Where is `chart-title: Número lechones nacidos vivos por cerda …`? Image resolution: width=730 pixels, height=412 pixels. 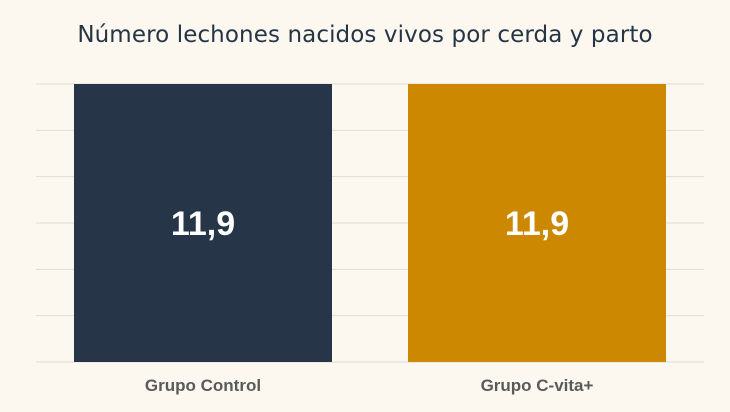
chart-title: Número lechones nacidos vivos por cerda … is located at coordinates (365, 35).